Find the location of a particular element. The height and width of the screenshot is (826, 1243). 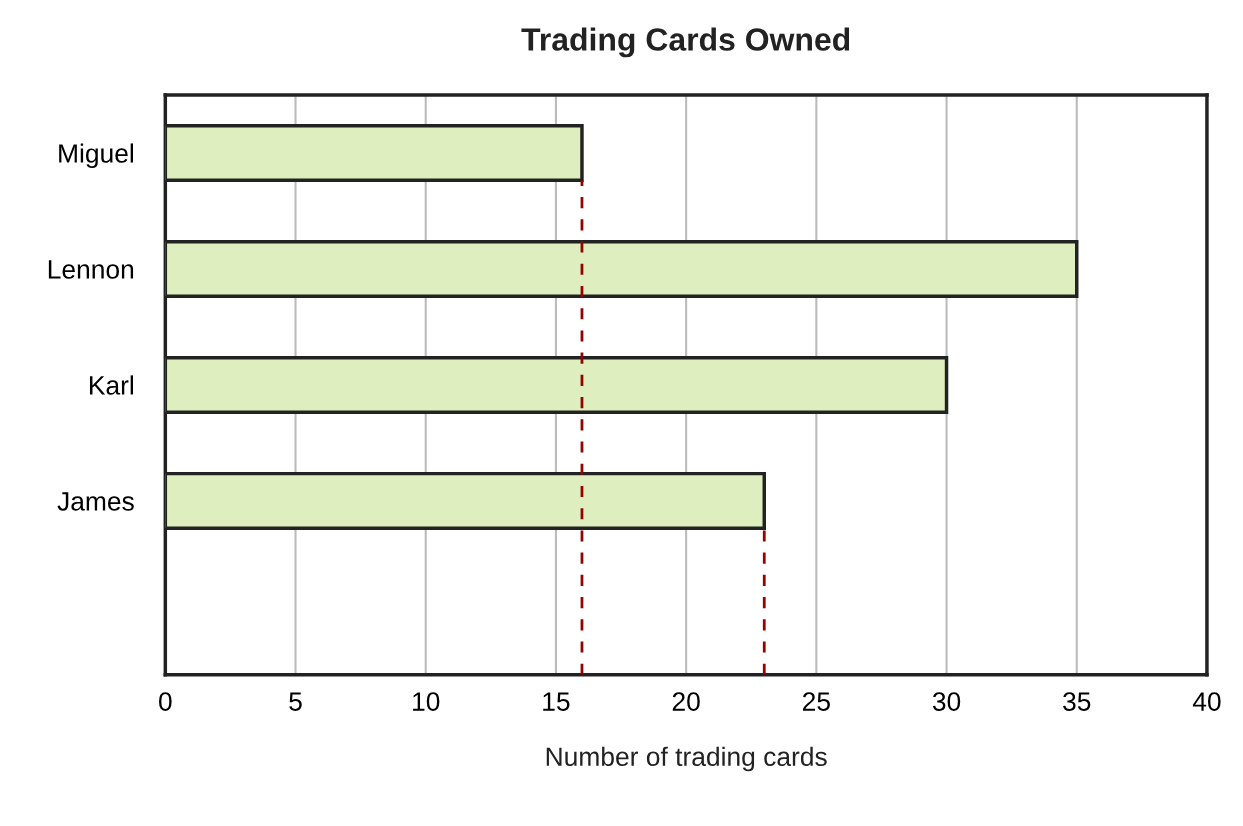

x-tick-label: 5 is located at coordinates (295, 701).